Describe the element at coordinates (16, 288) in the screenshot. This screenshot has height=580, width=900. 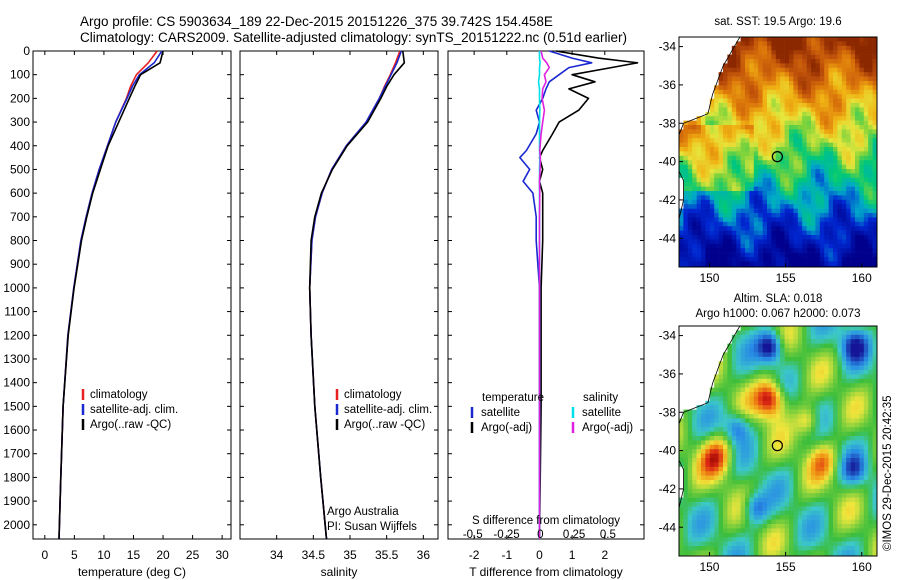
I see `y-tick-label: 1000` at that location.